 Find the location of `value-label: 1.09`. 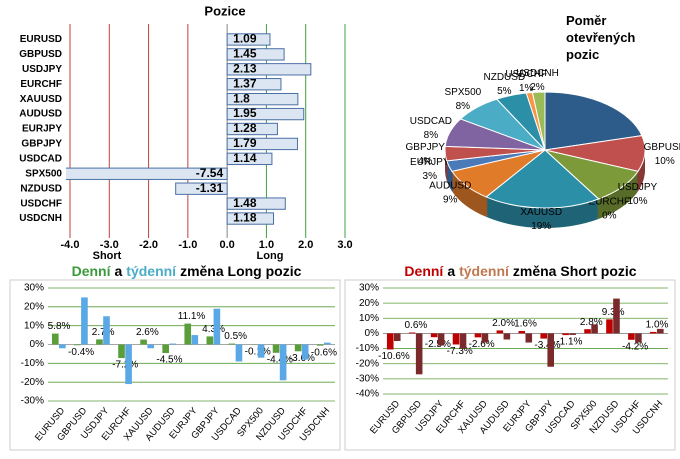

value-label: 1.09 is located at coordinates (245, 39).